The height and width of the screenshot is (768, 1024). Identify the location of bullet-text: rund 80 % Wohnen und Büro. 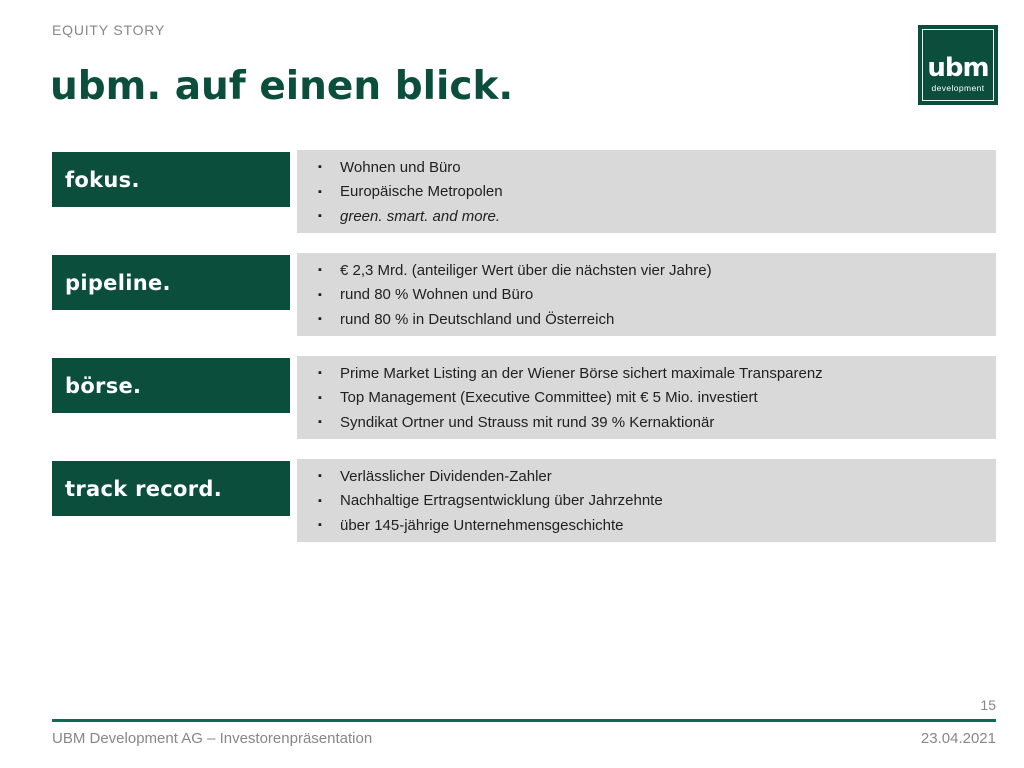
(437, 295).